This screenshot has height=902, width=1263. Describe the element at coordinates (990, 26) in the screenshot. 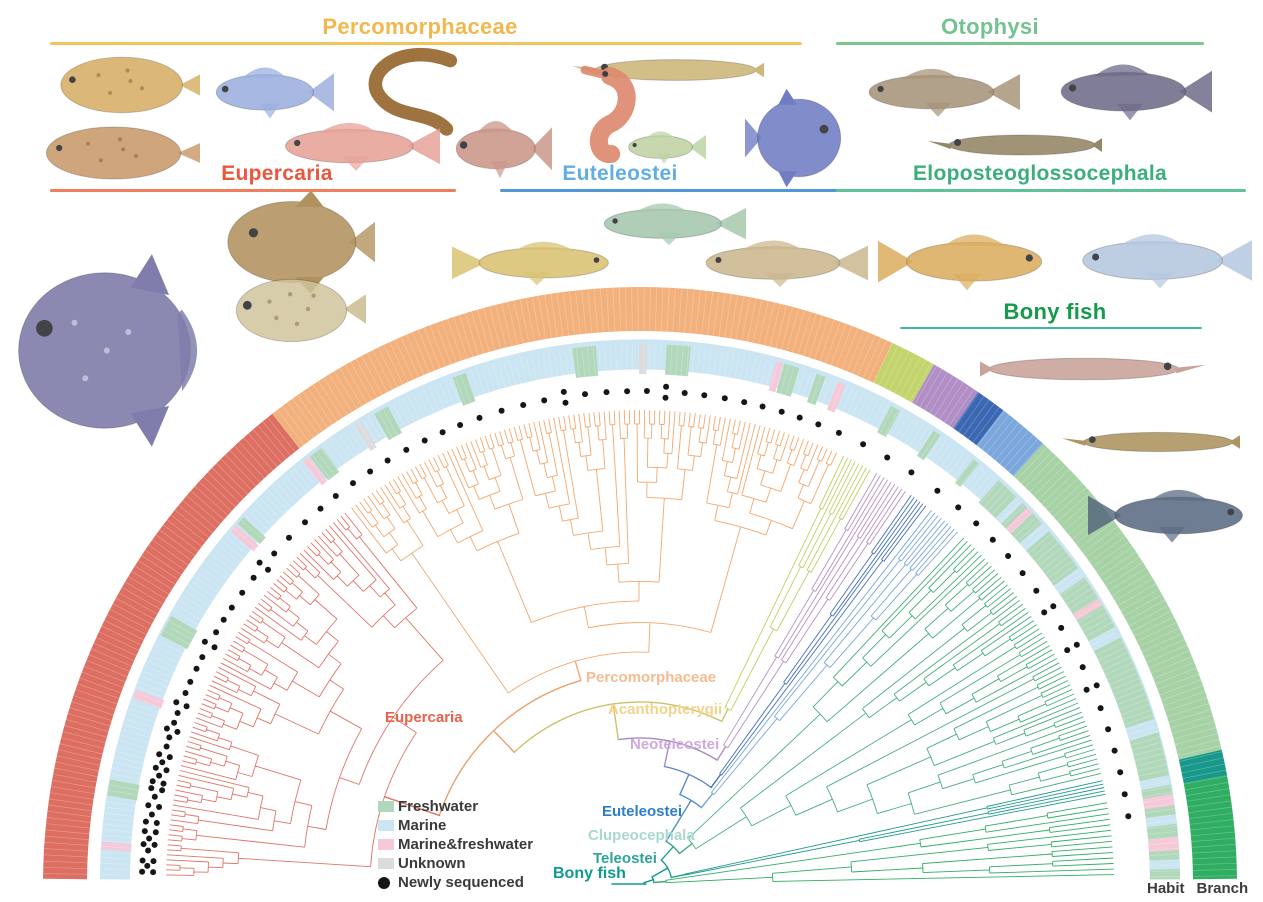

I see `group-label-otophysi: Otophysi` at that location.